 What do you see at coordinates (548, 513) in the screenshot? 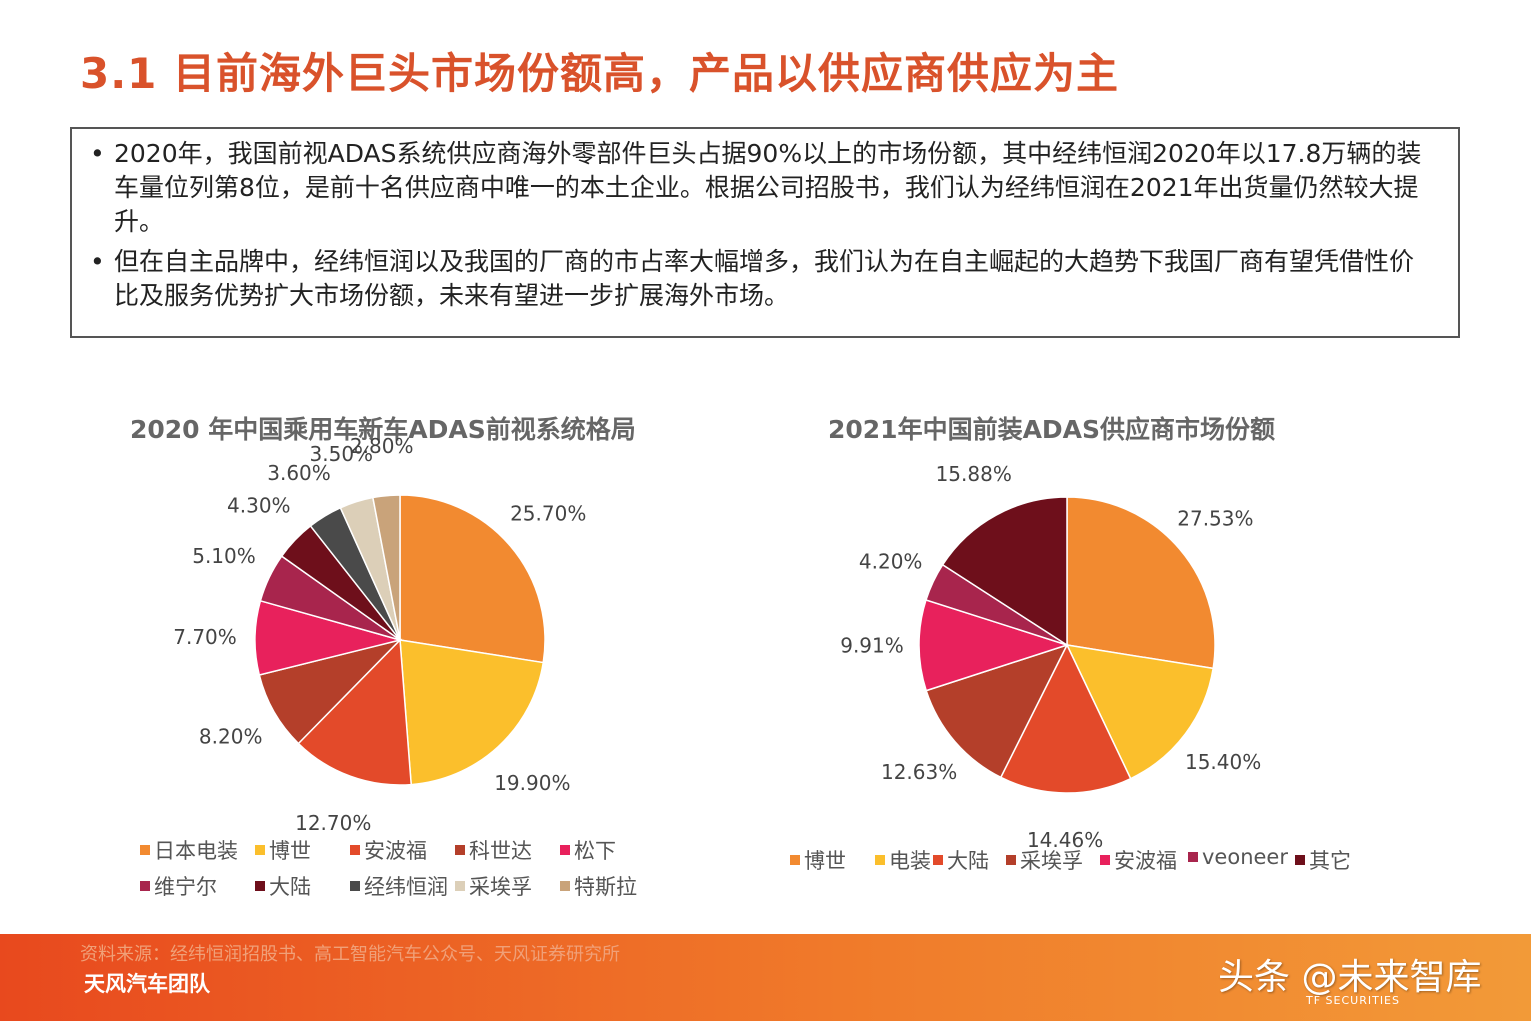
I see `pie-data-label: 25.70%` at bounding box center [548, 513].